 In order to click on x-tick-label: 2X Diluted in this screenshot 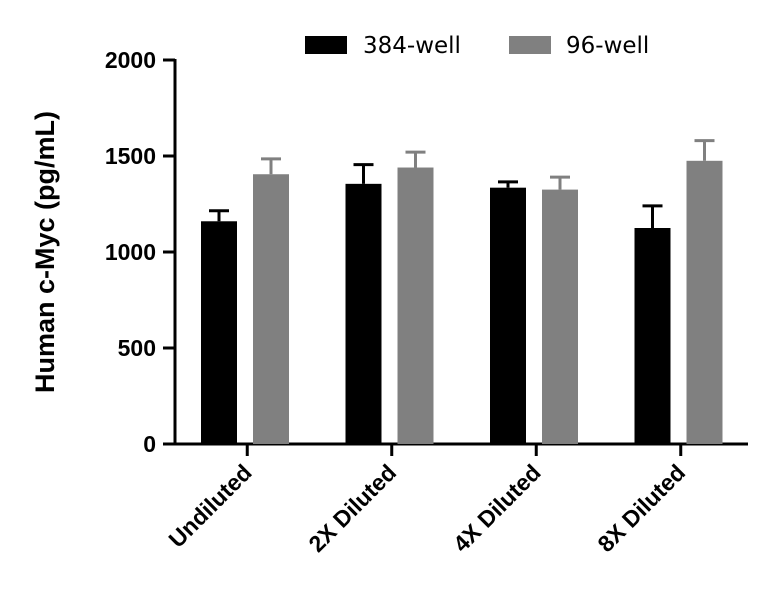, I will do `click(352, 508)`.